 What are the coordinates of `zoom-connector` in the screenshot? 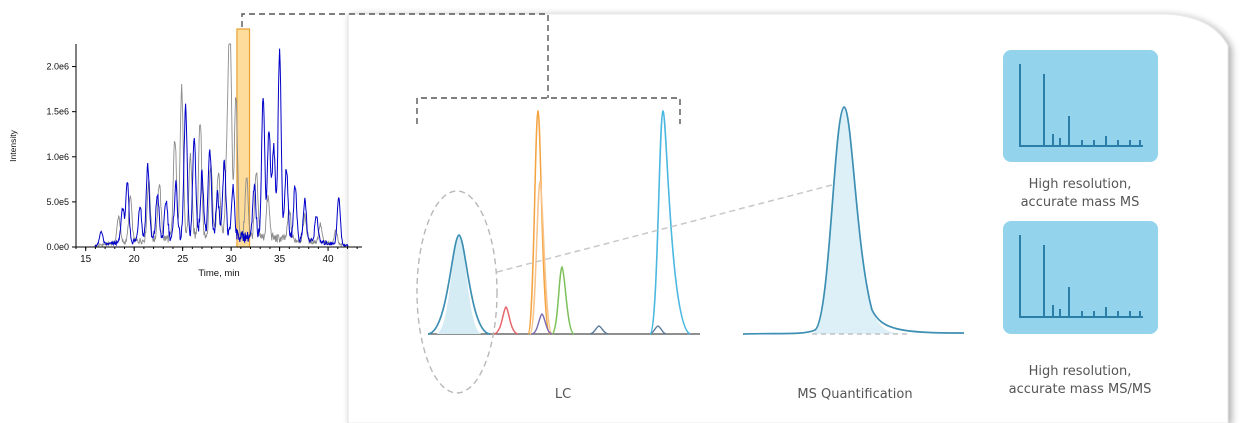 It's located at (395, 55).